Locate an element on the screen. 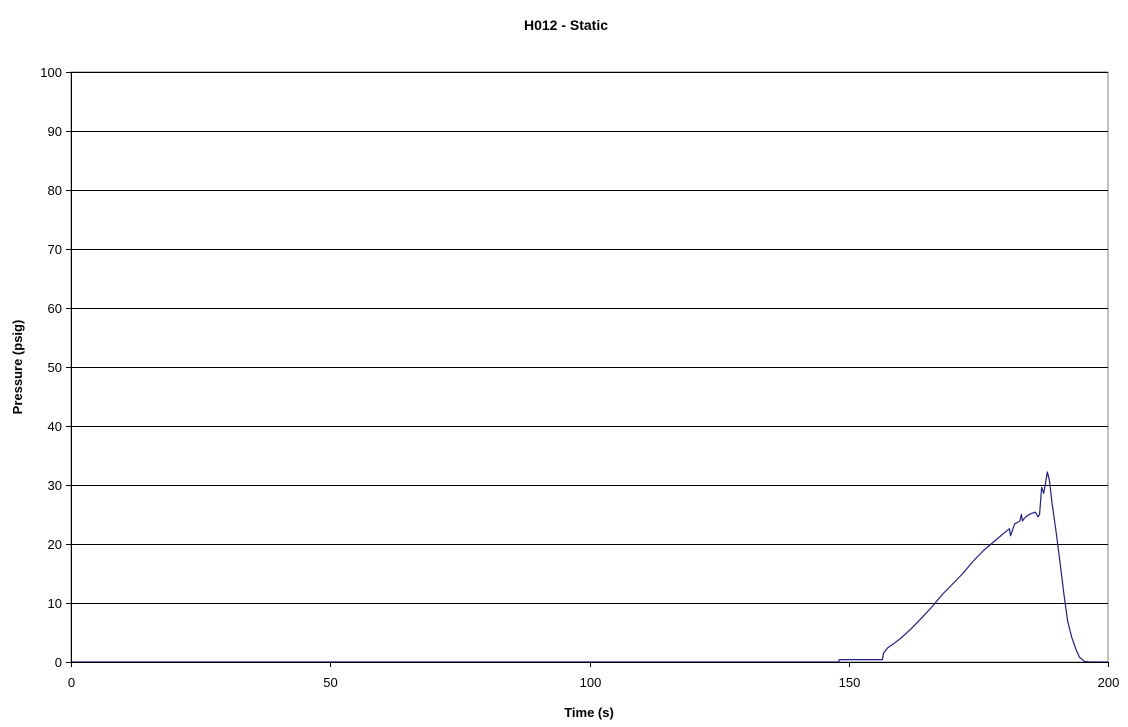 Image resolution: width=1128 pixels, height=727 pixels. y-tick-label-70: 70 is located at coordinates (55, 249).